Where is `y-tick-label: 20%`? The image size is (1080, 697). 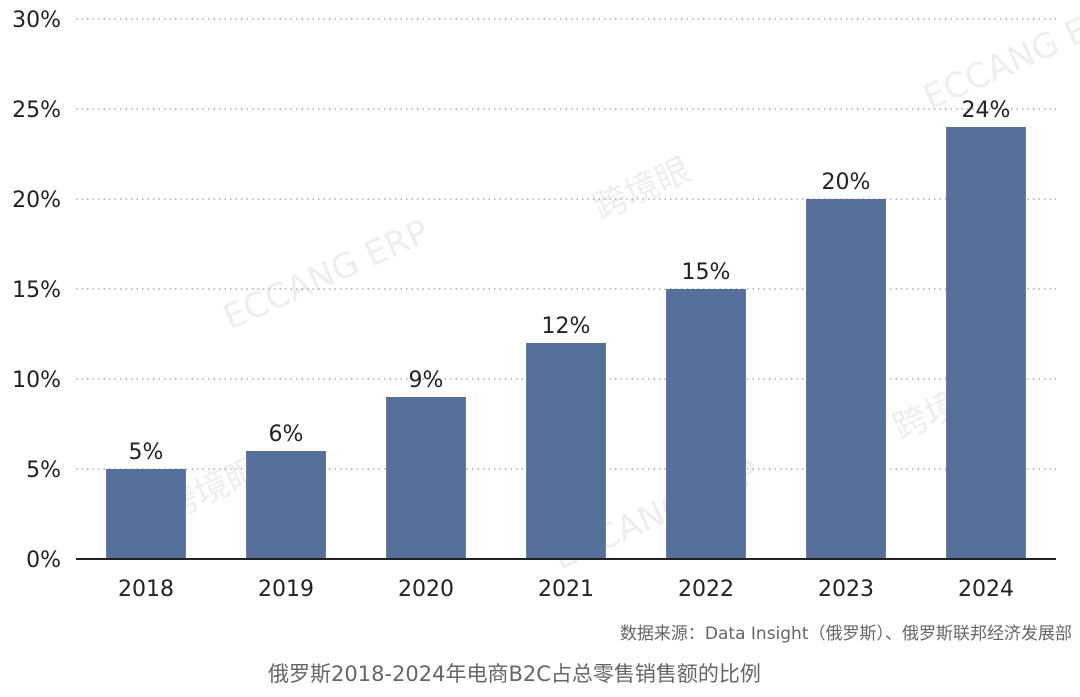
y-tick-label: 20% is located at coordinates (36, 200).